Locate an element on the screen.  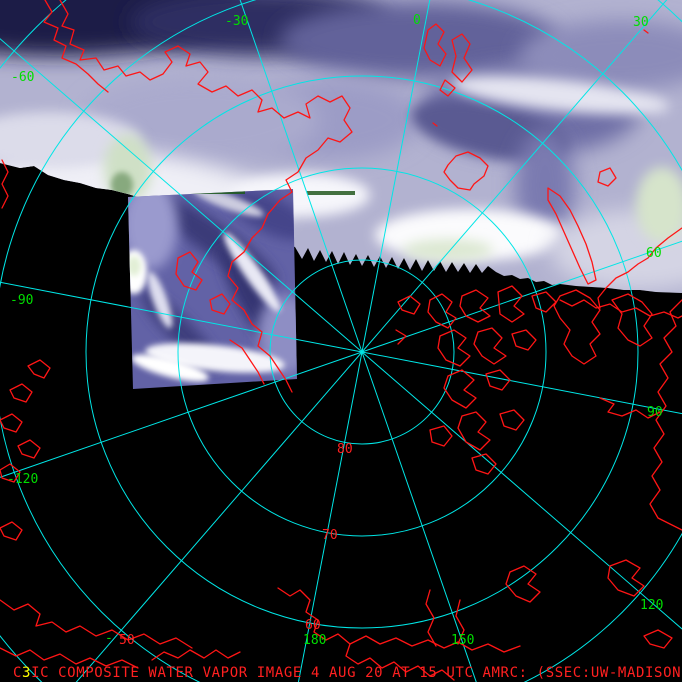
patch-coastline-detail is located at coordinates (189, 271).